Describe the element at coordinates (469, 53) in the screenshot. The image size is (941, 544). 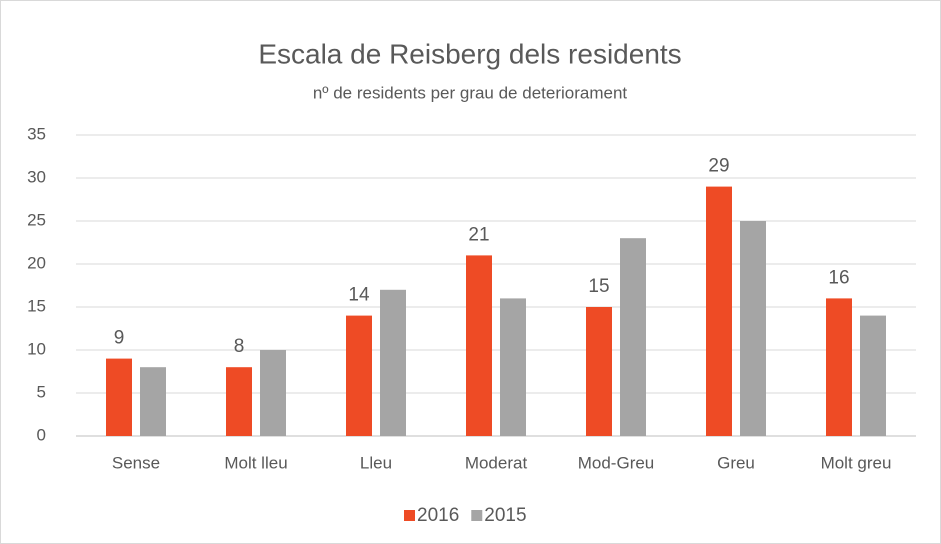
I see `chart-title: Escala de Reisberg dels residents` at that location.